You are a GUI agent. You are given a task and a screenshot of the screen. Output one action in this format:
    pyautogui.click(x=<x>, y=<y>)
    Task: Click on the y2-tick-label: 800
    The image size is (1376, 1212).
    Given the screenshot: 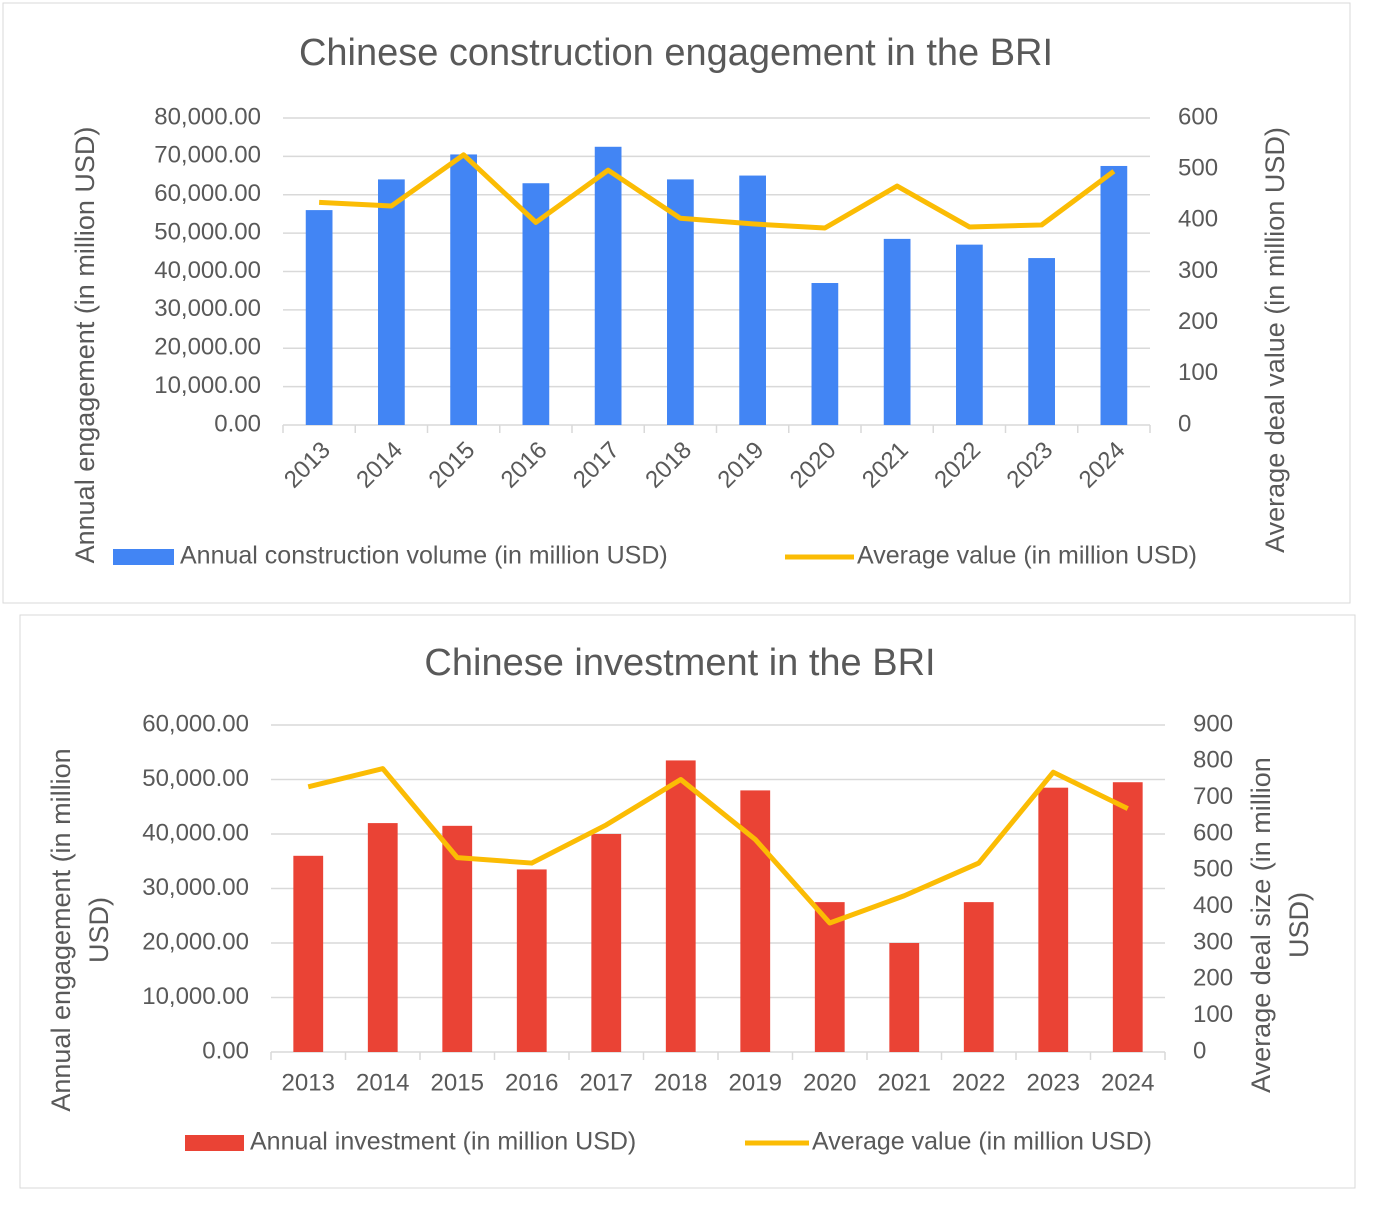 What is the action you would take?
    pyautogui.click(x=1213, y=760)
    